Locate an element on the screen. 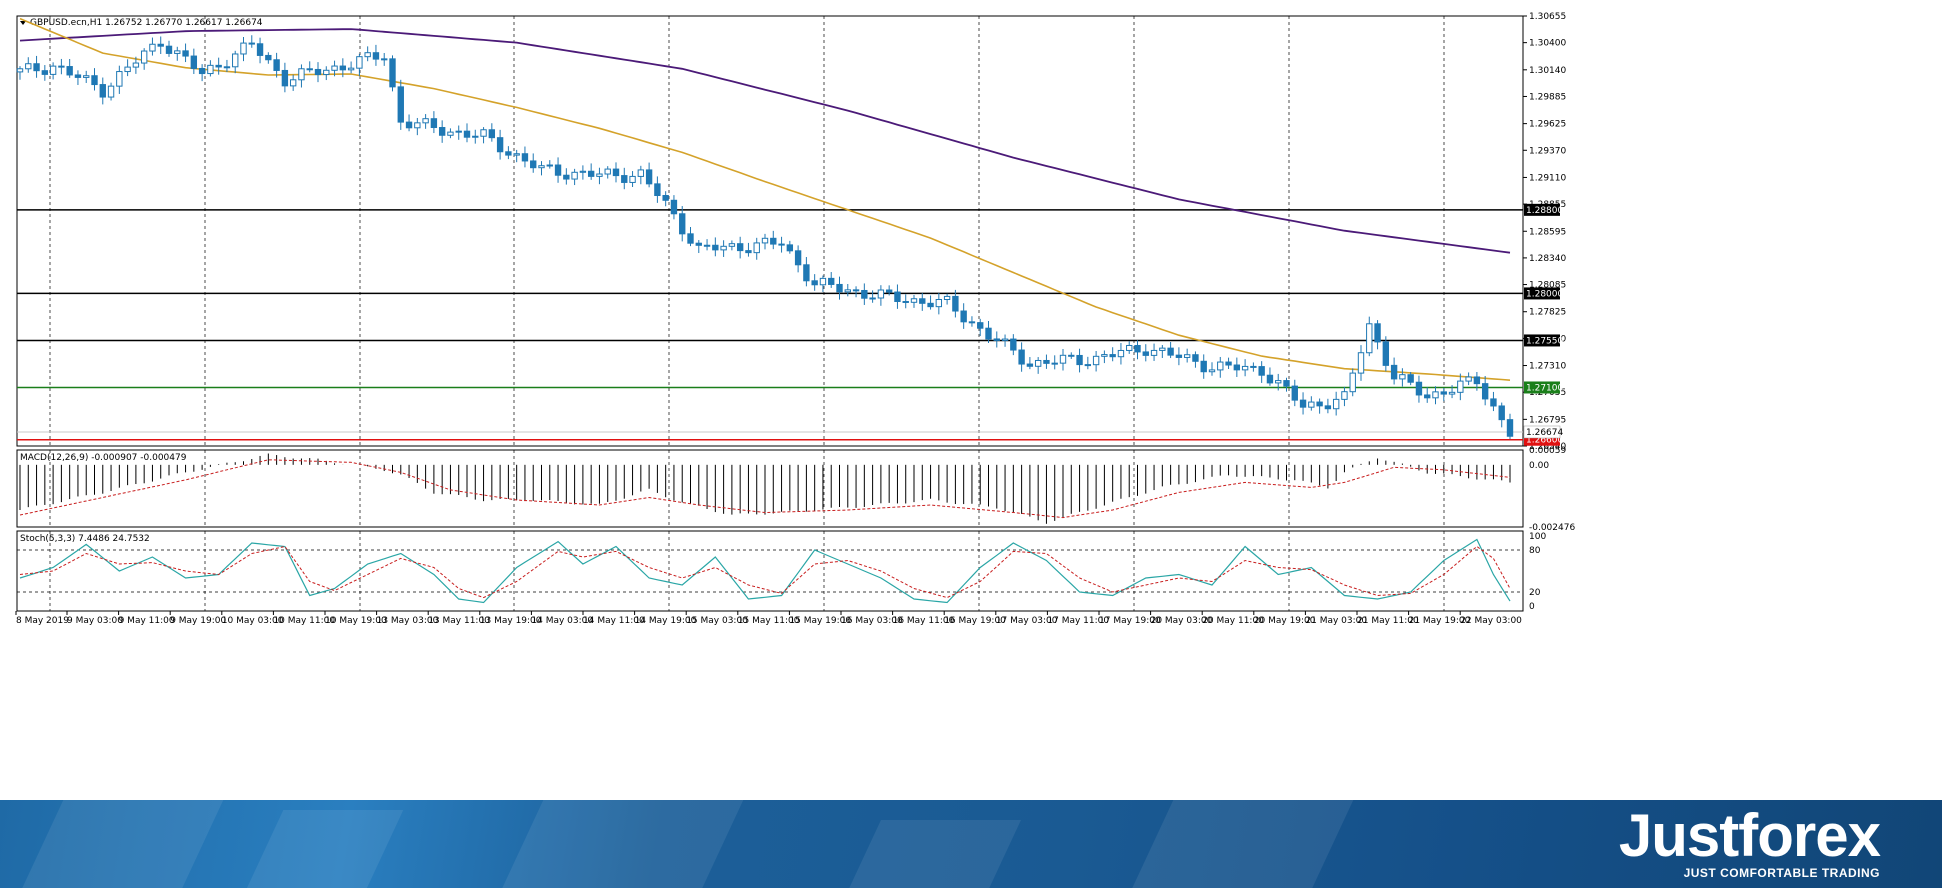 This screenshot has width=1942, height=888. stoch-y-label: 0 is located at coordinates (1532, 607).